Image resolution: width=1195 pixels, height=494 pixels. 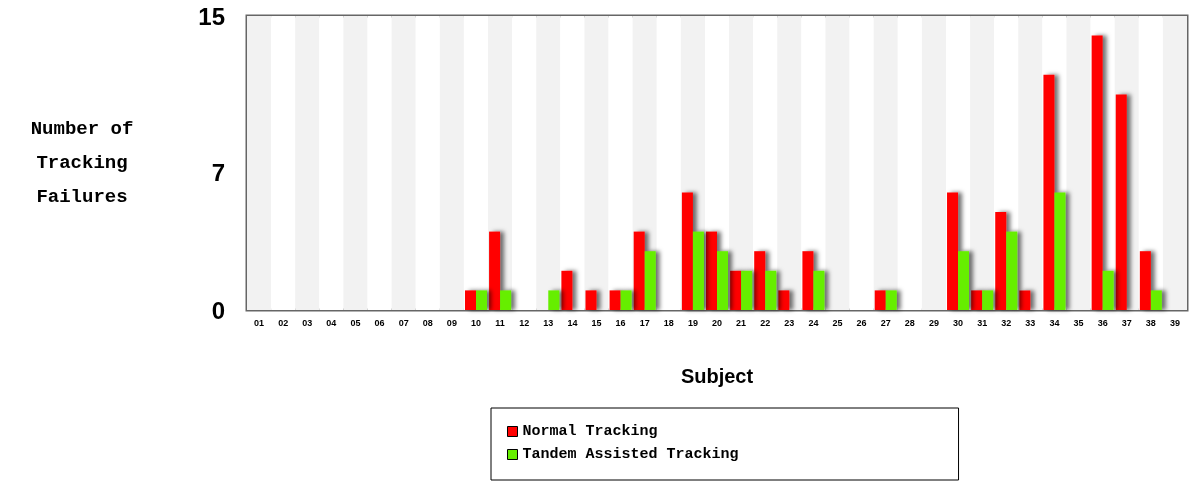 What do you see at coordinates (379, 322) in the screenshot?
I see `x-tick-label: 06` at bounding box center [379, 322].